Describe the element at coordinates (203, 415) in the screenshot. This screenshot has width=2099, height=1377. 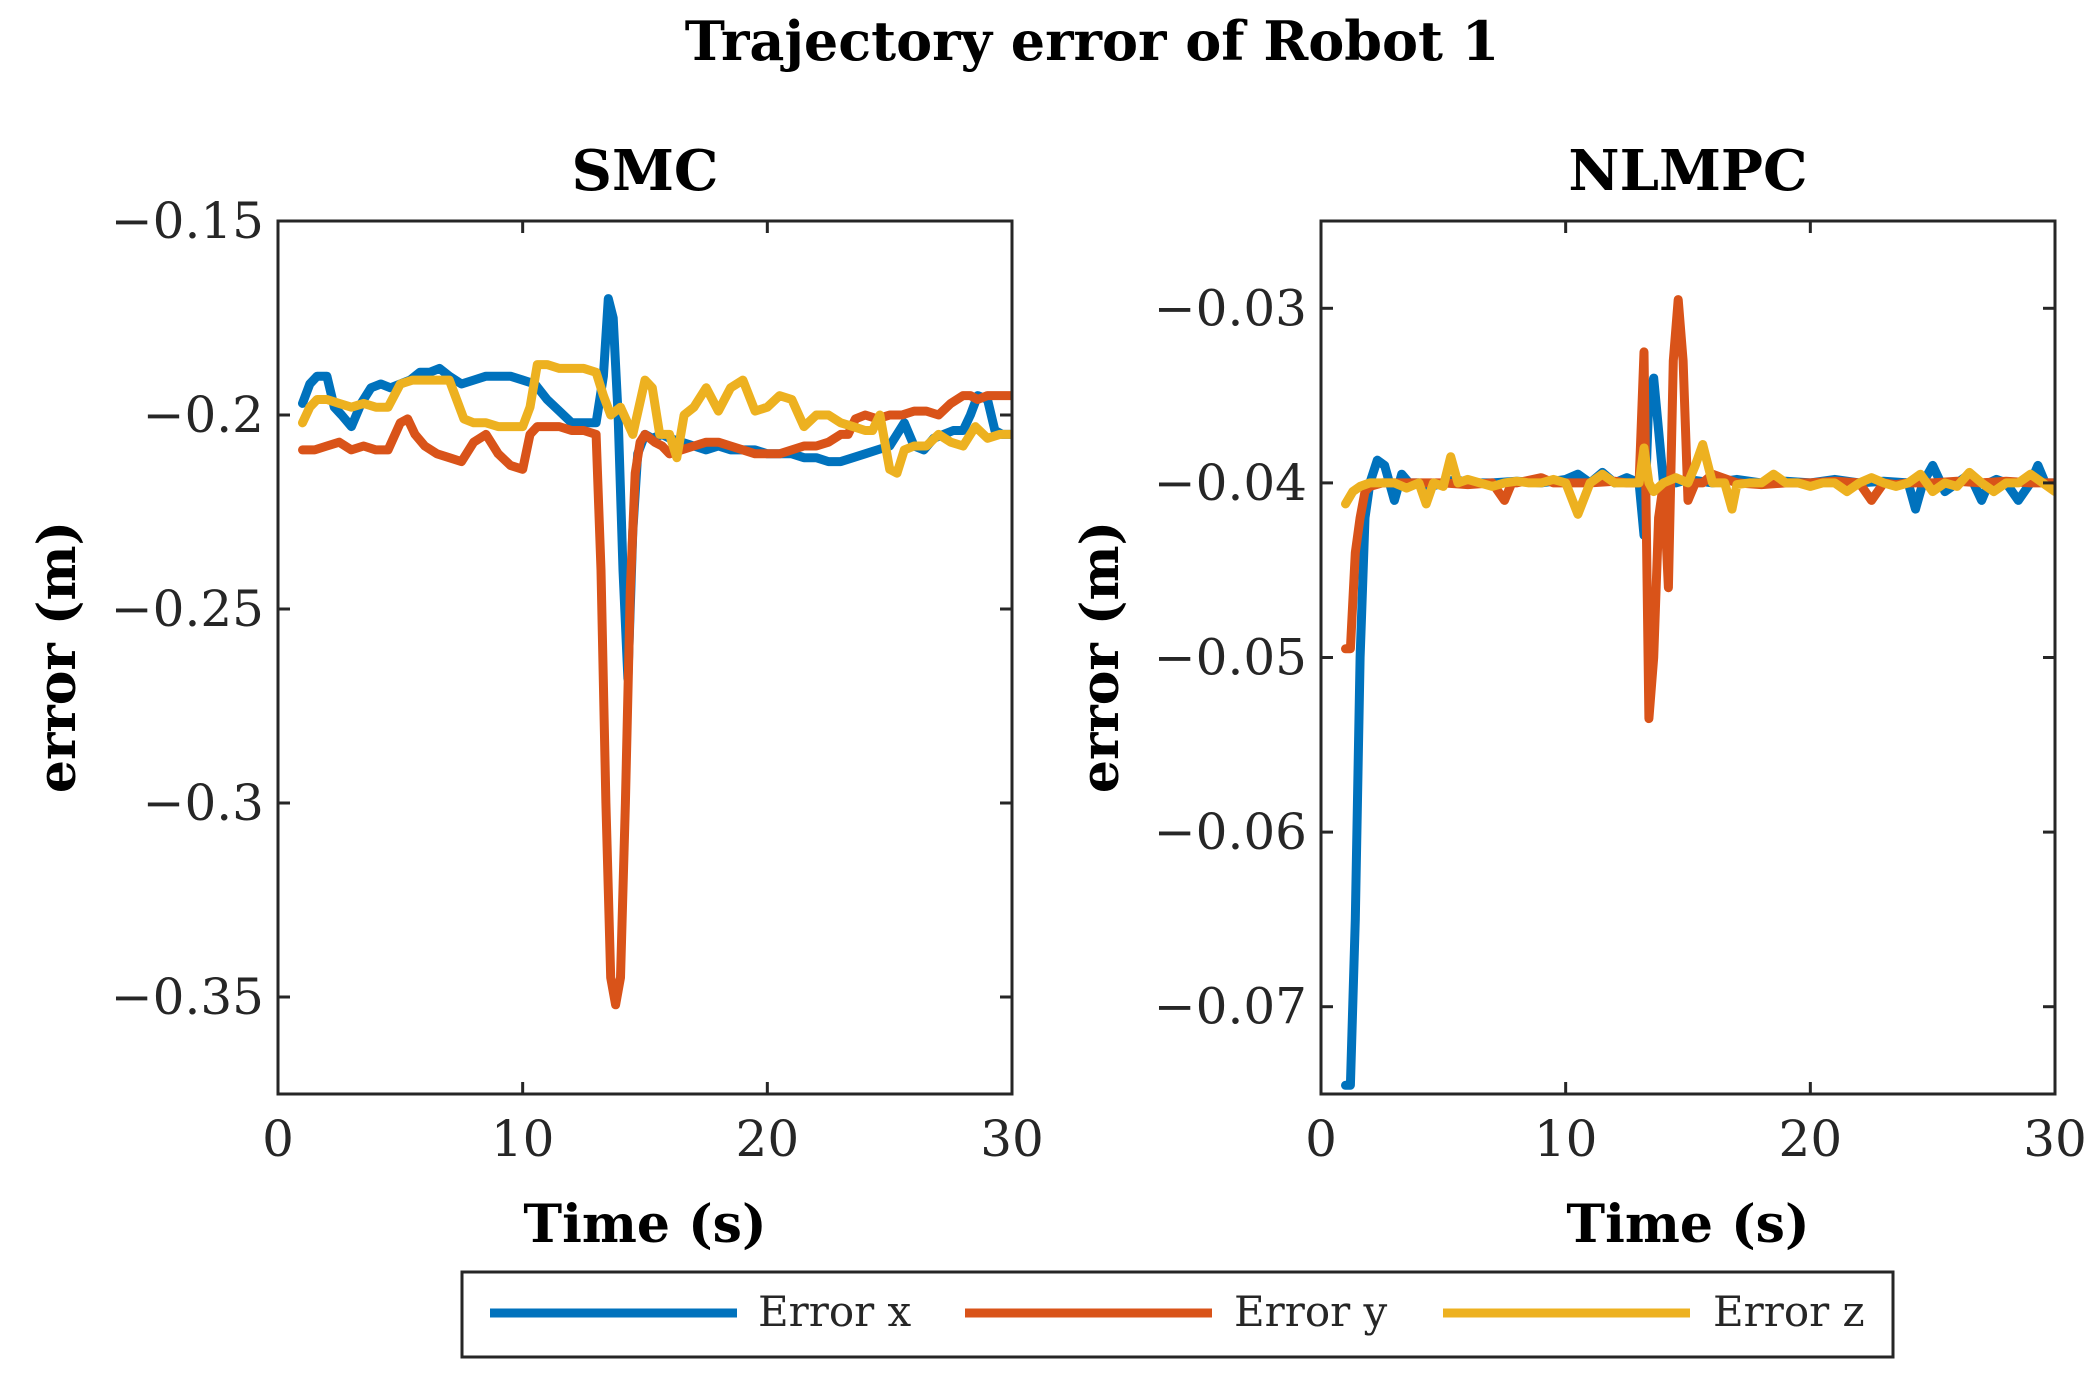
I see `y-tick-label-smc: −0.2` at that location.